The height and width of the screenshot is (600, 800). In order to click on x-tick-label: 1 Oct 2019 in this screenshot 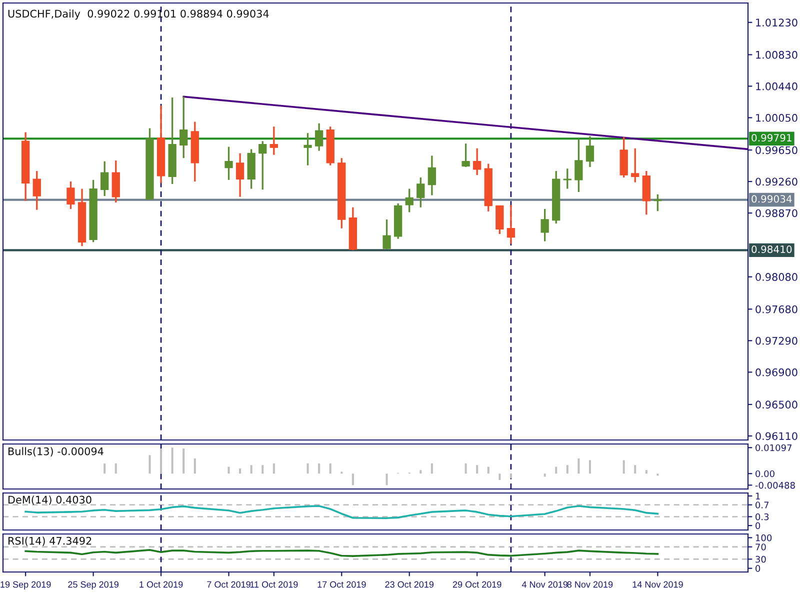, I will do `click(161, 584)`.